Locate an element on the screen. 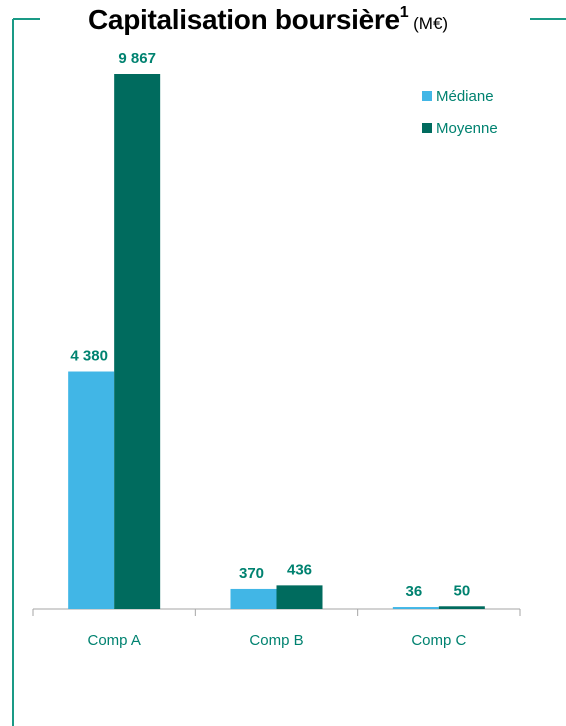 The height and width of the screenshot is (726, 566). legend-label-moyenne: Moyenne is located at coordinates (467, 128).